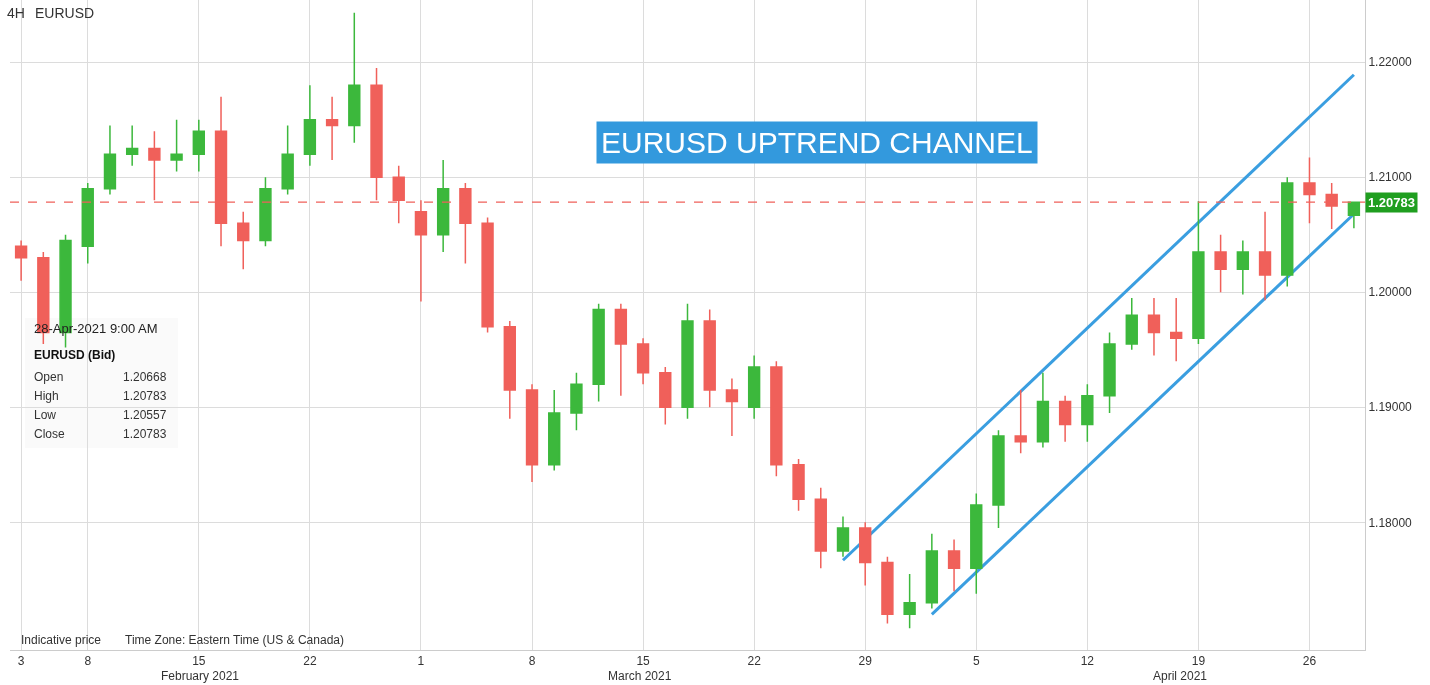 This screenshot has width=1430, height=685. What do you see at coordinates (234, 640) in the screenshot?
I see `annotation: Time Zone: Eastern Time (US & Canada)` at bounding box center [234, 640].